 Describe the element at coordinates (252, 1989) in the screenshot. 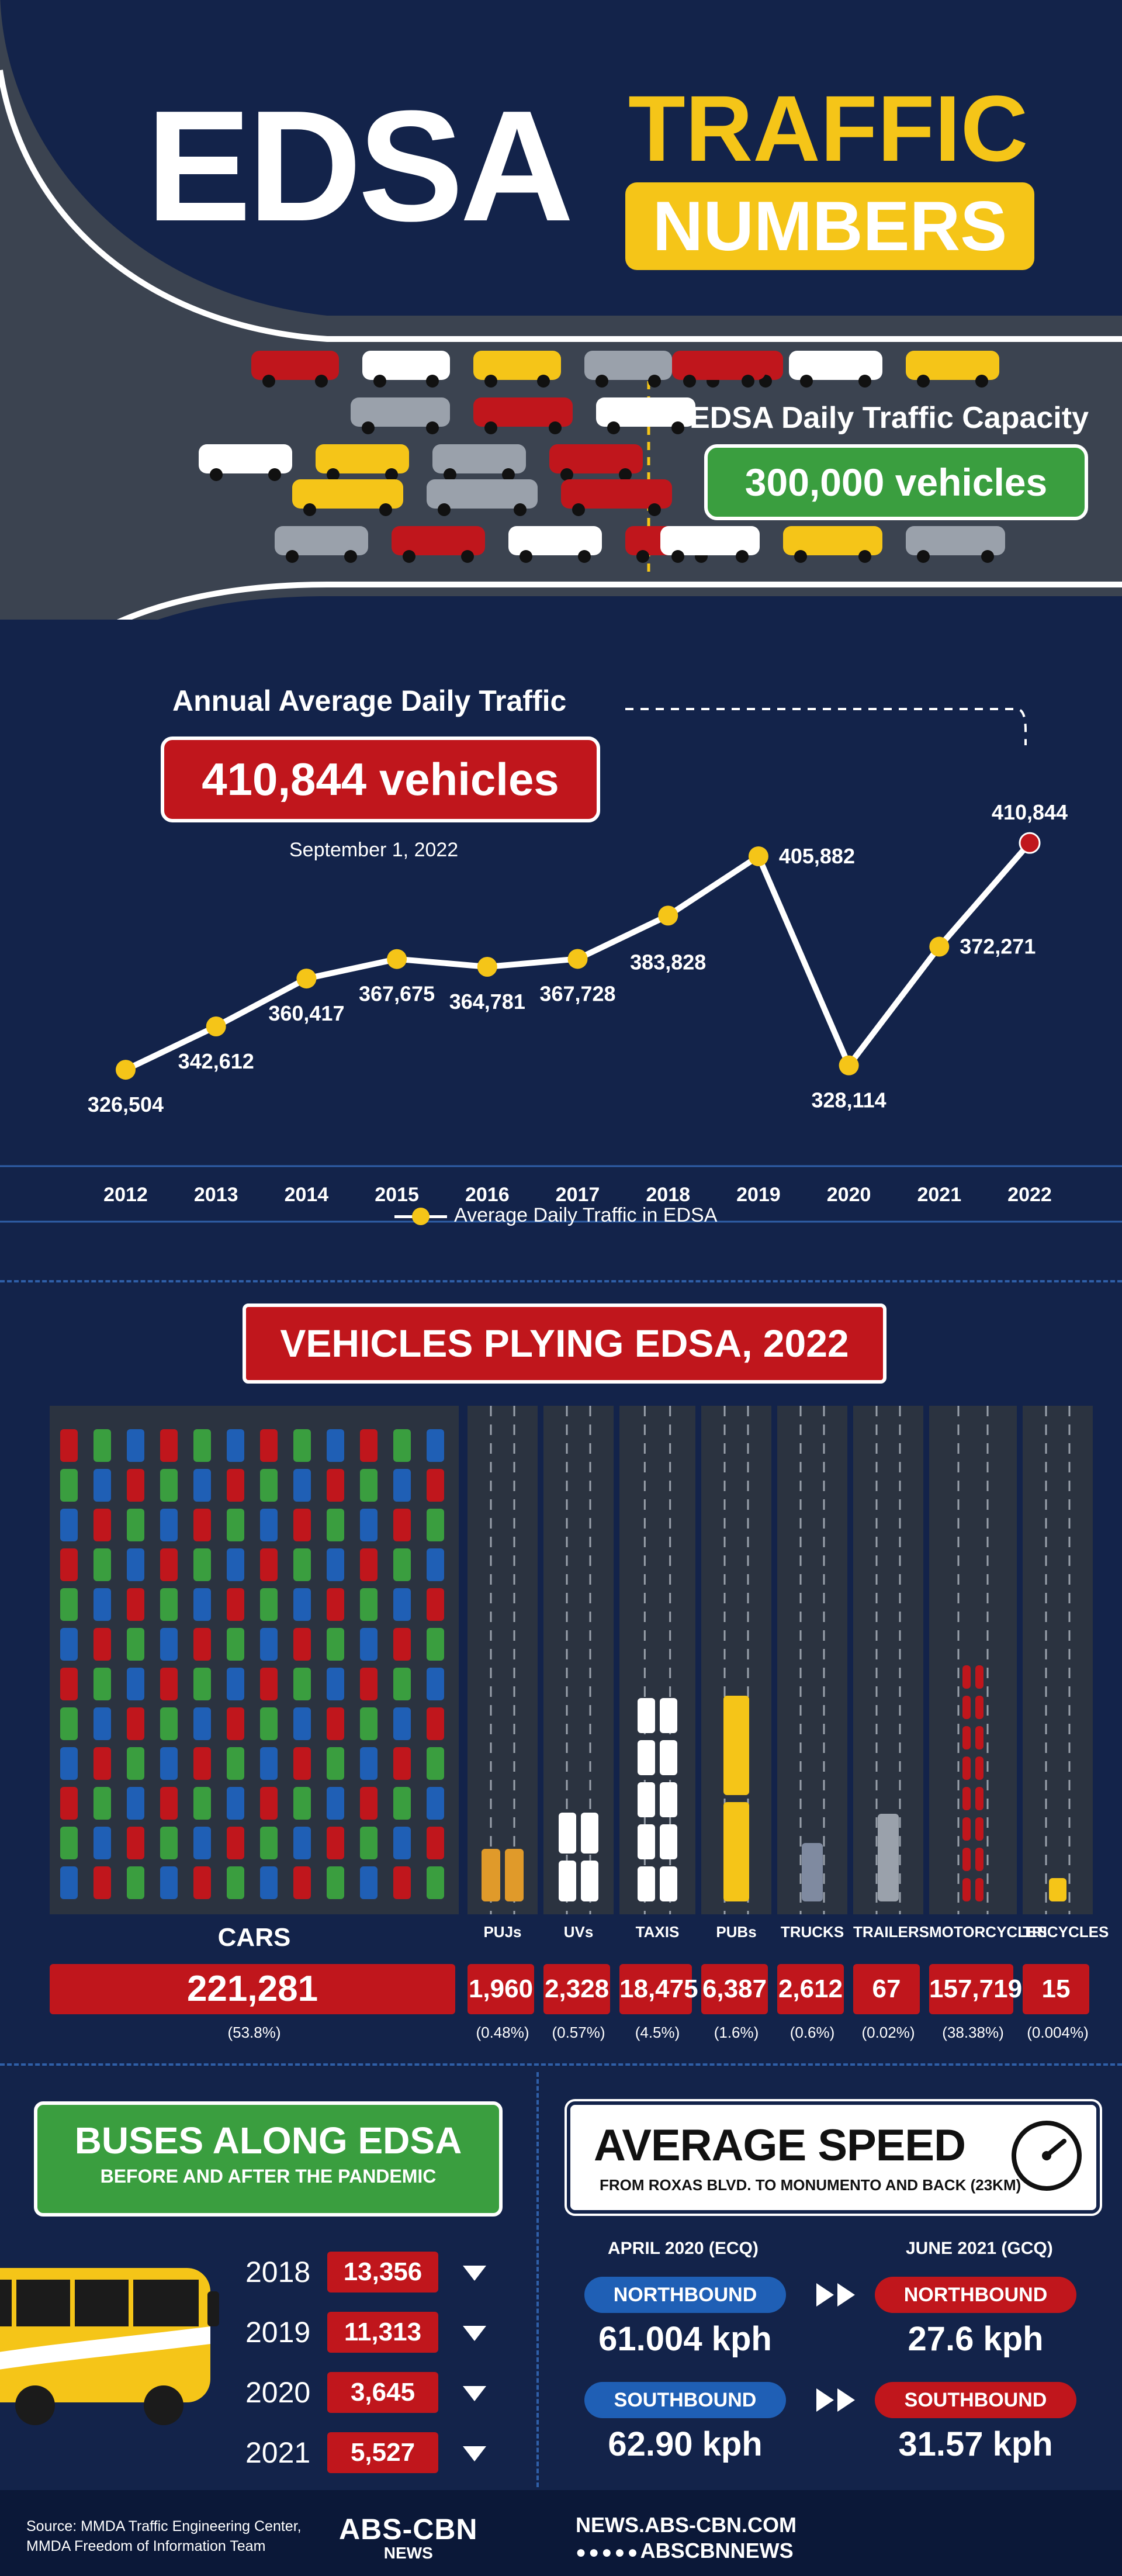

I see `vehicle-count: 221,281` at that location.